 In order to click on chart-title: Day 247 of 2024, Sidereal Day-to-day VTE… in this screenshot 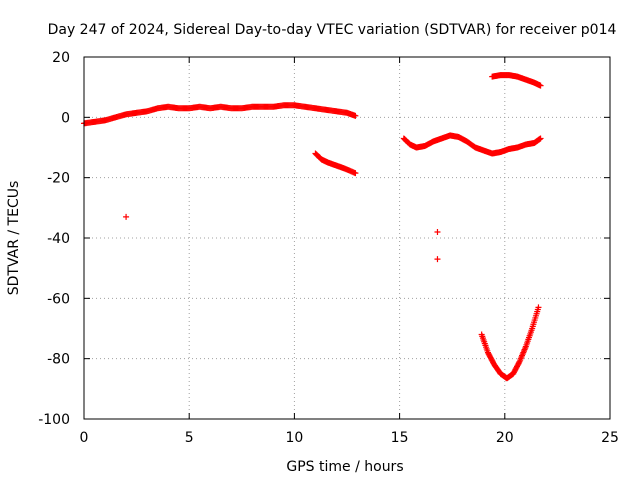, I will do `click(332, 30)`.